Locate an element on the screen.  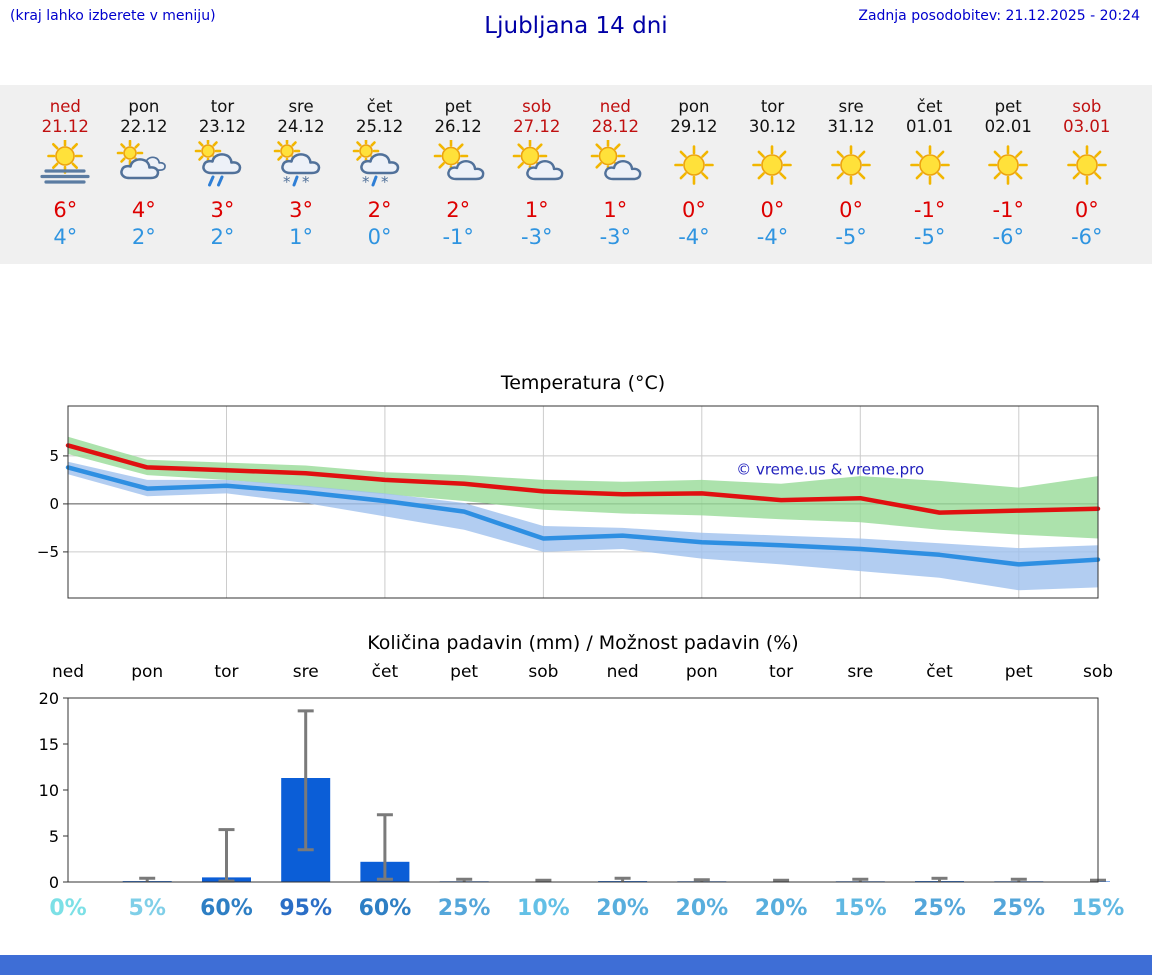
day-name: ned is located at coordinates (615, 106).